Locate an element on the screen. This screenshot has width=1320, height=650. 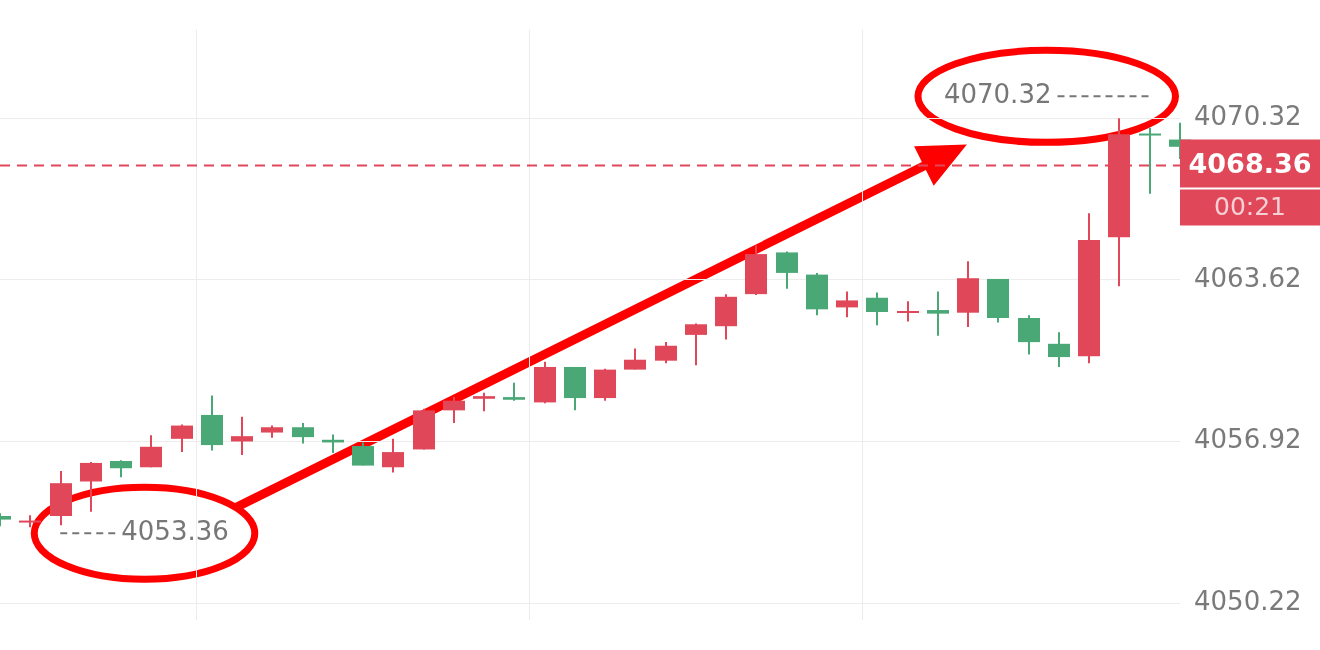
y-tick-label: 4050.22 is located at coordinates (1248, 600).